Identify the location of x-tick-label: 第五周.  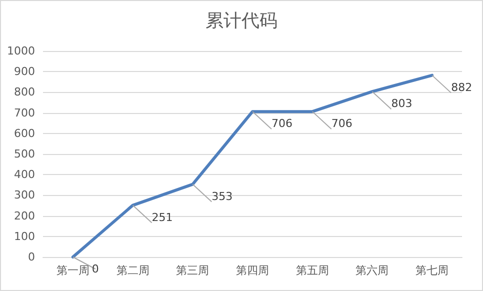
(312, 270).